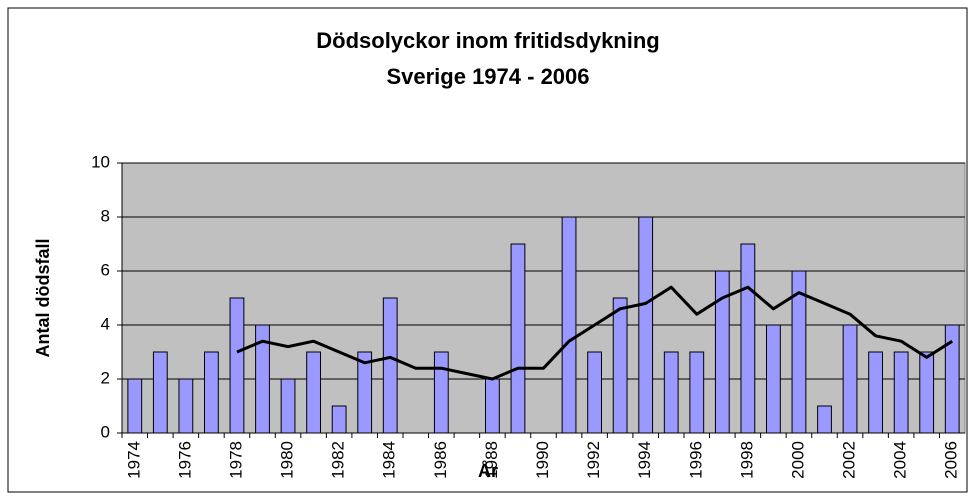 The height and width of the screenshot is (500, 976). Describe the element at coordinates (695, 460) in the screenshot. I see `x-tick-label: 1996` at that location.